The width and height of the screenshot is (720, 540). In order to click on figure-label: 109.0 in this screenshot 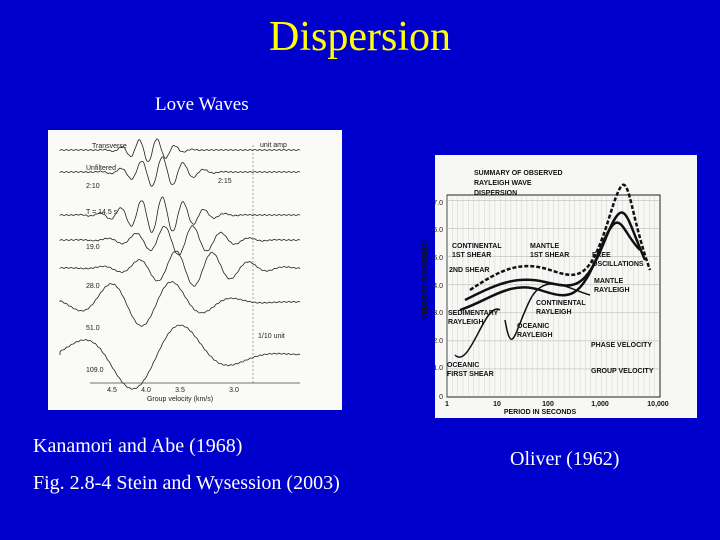, I will do `click(95, 370)`.